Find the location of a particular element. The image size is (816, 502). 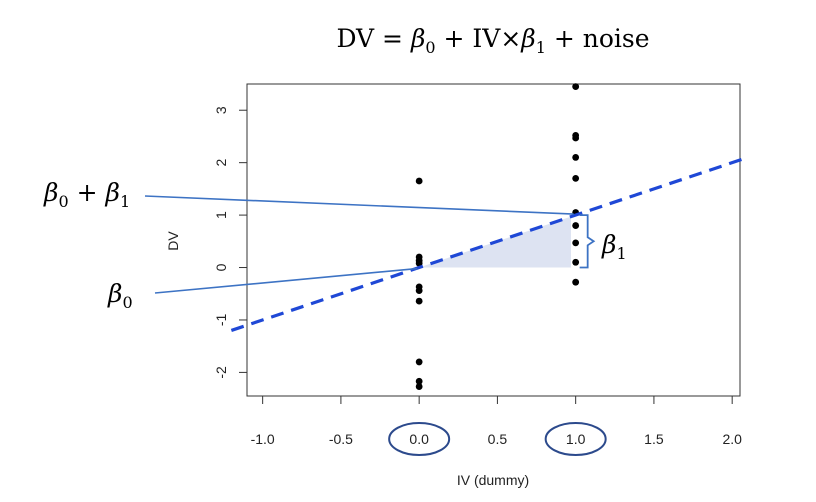

y-tick-label: 2 is located at coordinates (221, 163).